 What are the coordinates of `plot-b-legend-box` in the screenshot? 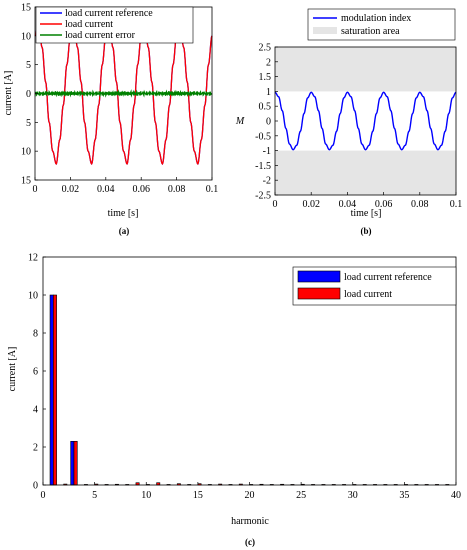 It's located at (381, 24).